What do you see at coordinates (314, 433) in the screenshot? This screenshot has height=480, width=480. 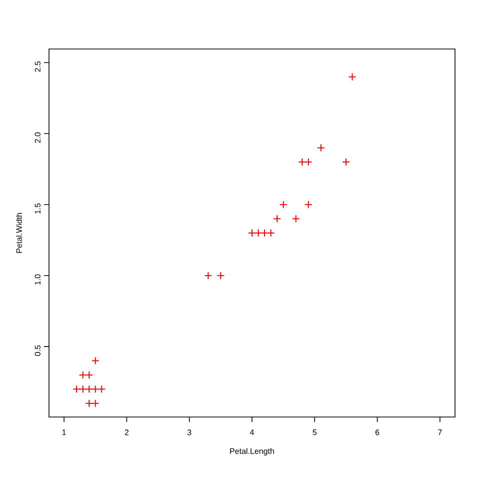 I see `x-tick-label: 5` at bounding box center [314, 433].